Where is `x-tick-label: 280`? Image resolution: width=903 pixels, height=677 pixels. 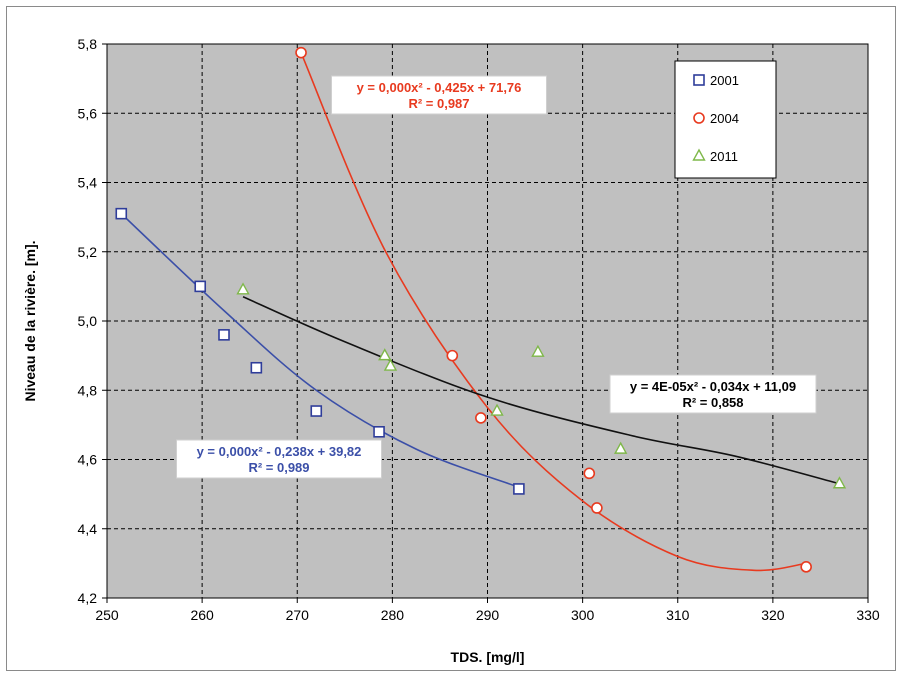 x-tick-label: 280 is located at coordinates (393, 615).